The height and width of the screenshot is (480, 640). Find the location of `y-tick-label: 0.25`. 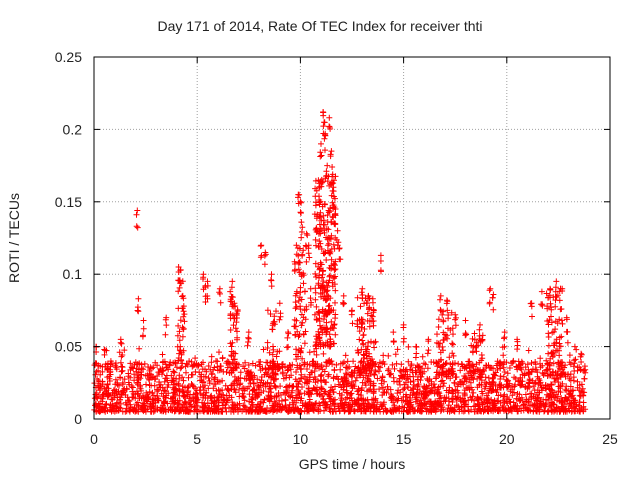

y-tick-label: 0.25 is located at coordinates (68, 57).